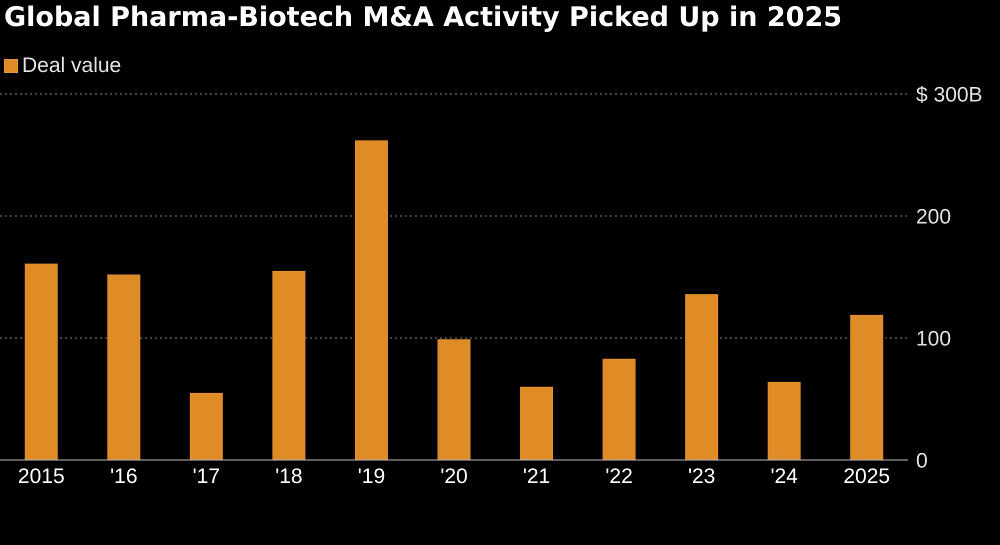 The image size is (1000, 545). I want to click on chart-title: Global Pharma-Biotech M&A Activity Picked Up in 2025, so click(423, 17).